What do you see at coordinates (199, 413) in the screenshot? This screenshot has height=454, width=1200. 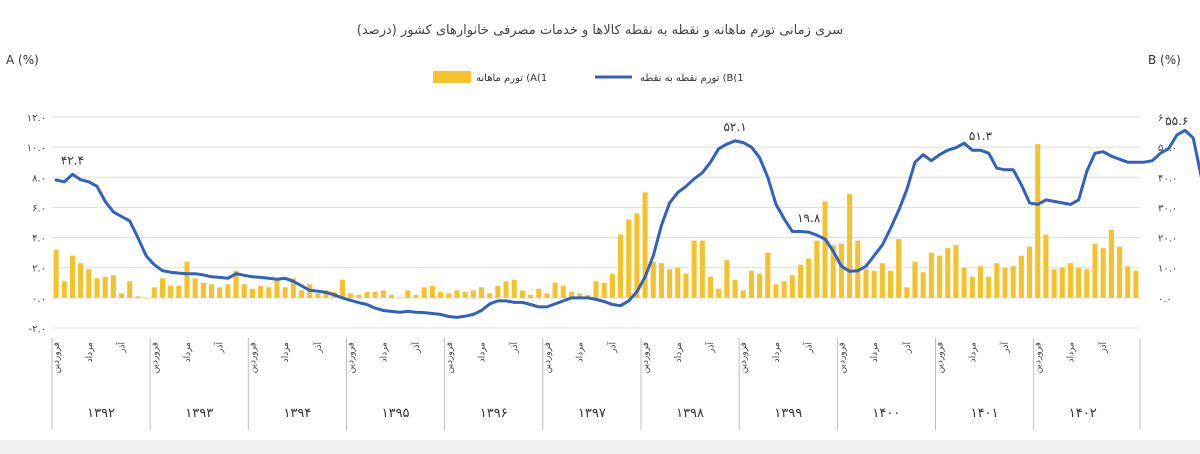 I see `year-label: ۱۳۹۳` at bounding box center [199, 413].